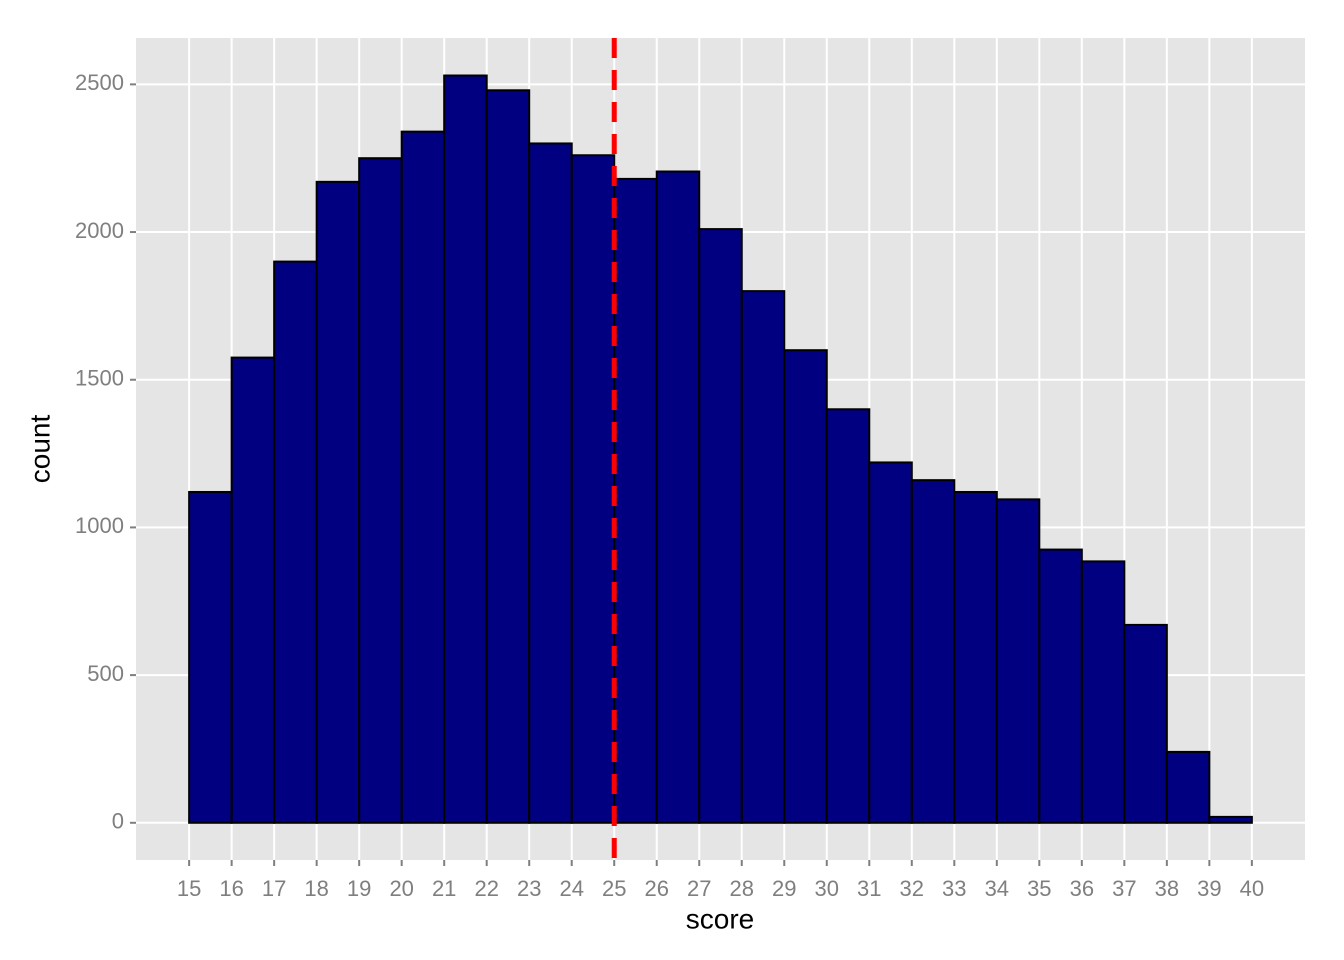 The height and width of the screenshot is (960, 1344). Describe the element at coordinates (1252, 888) in the screenshot. I see `x-tick-label: 40` at that location.